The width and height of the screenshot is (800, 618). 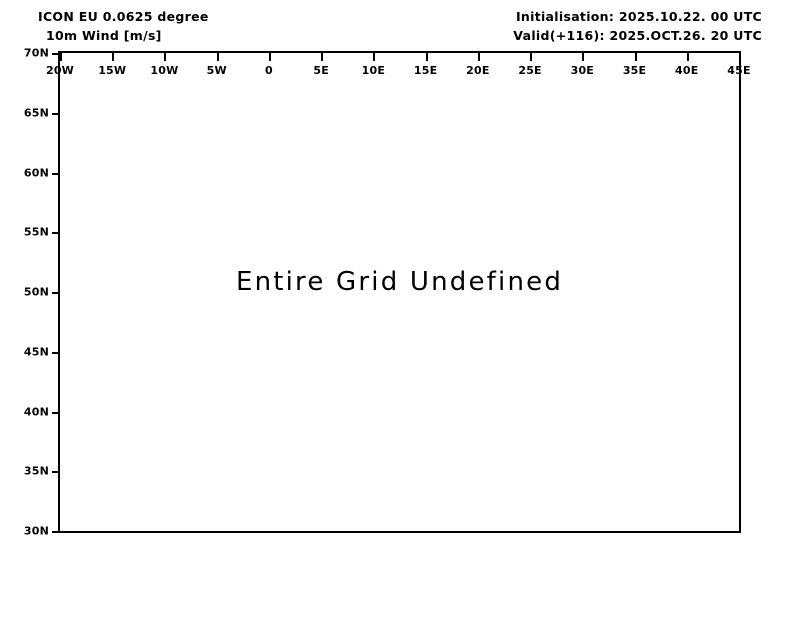 What do you see at coordinates (582, 70) in the screenshot?
I see `longitude-tick-label: 30E` at bounding box center [582, 70].